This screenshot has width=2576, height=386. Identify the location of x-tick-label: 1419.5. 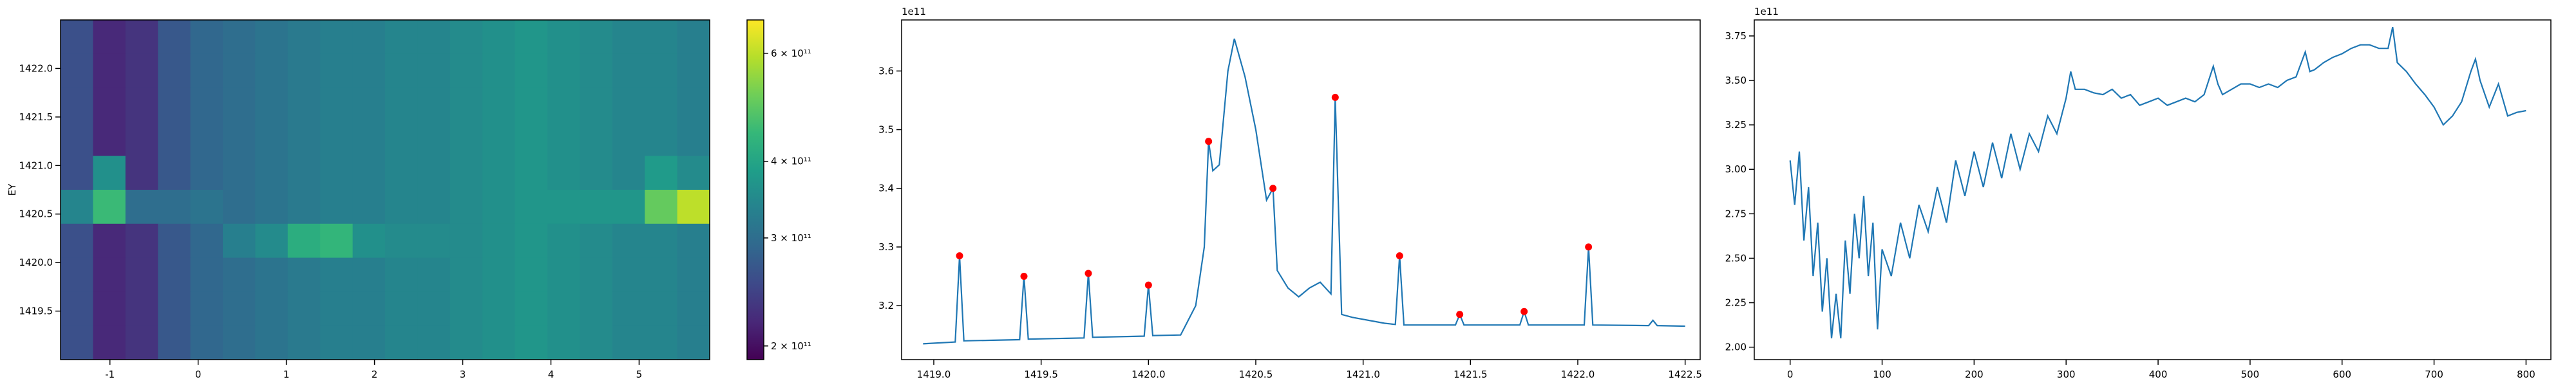
(1041, 374).